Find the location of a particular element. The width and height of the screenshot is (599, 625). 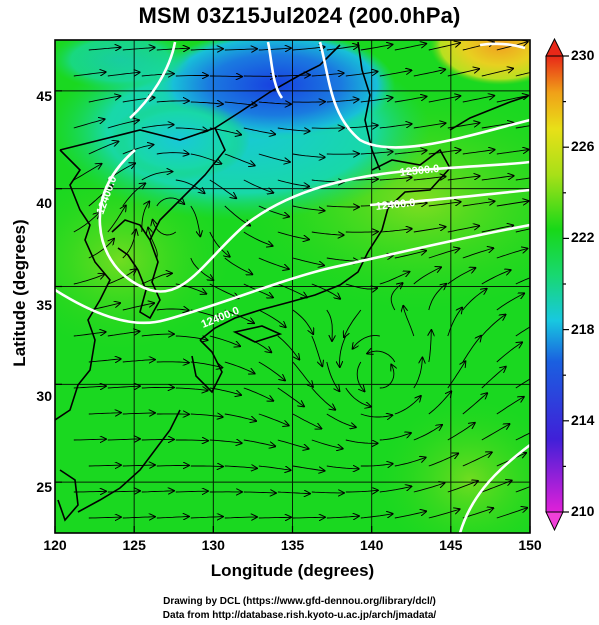

contour-line-north-middle is located at coordinates (275, 70).